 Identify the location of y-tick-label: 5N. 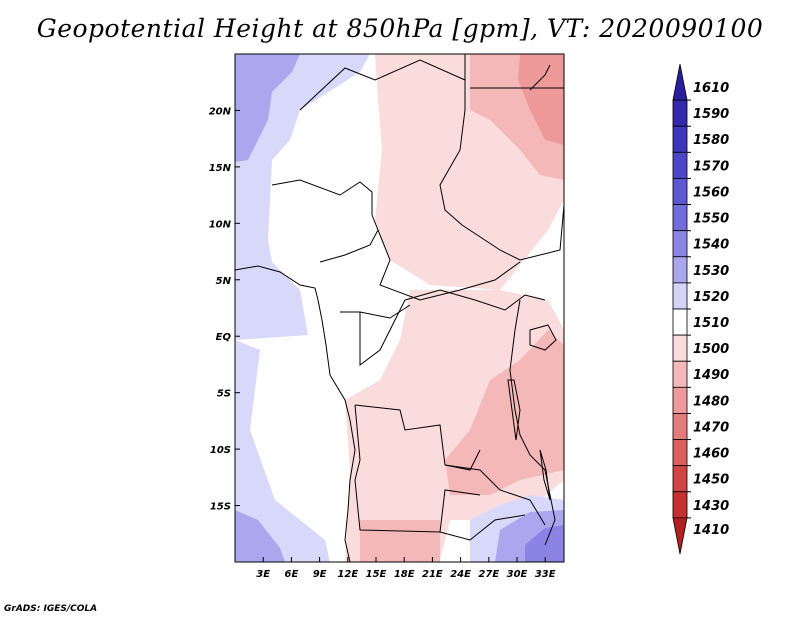
(224, 281).